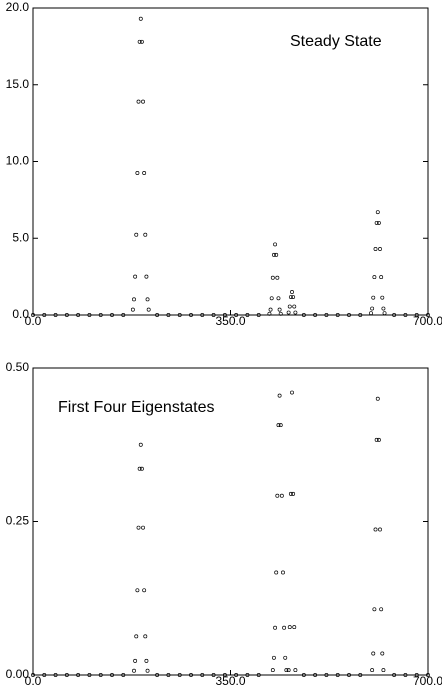  I want to click on annotation: First Four Eigenstates, so click(136, 407).